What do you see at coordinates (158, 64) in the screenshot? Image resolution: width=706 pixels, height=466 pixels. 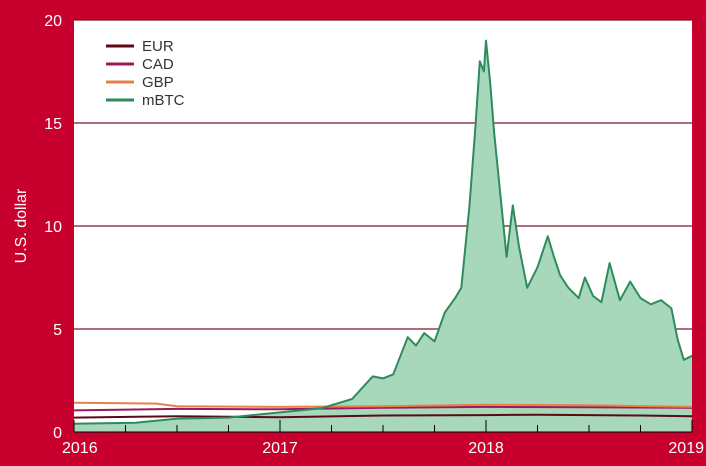 I see `legend-label-cad: CAD` at bounding box center [158, 64].